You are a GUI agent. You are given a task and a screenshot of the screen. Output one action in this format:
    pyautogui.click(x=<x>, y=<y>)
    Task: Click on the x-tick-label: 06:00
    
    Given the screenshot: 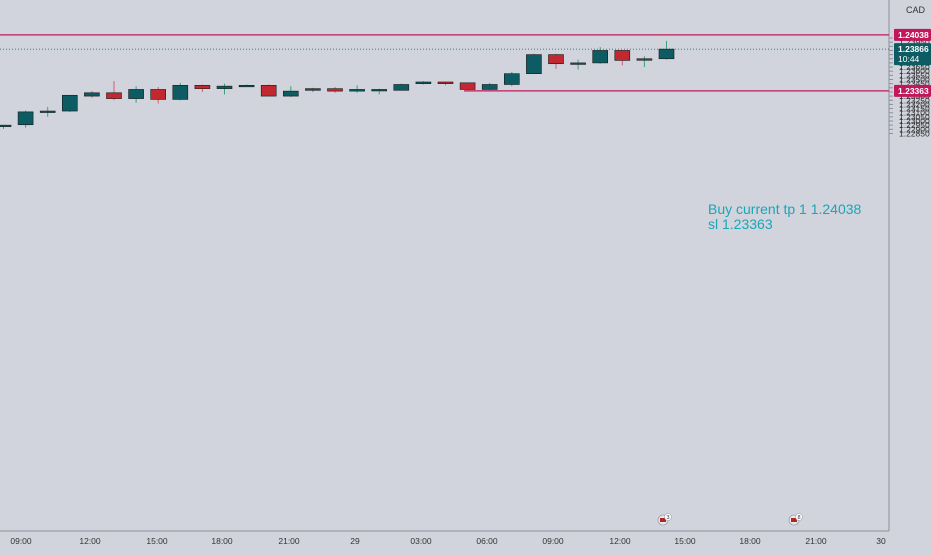 What is the action you would take?
    pyautogui.click(x=487, y=541)
    